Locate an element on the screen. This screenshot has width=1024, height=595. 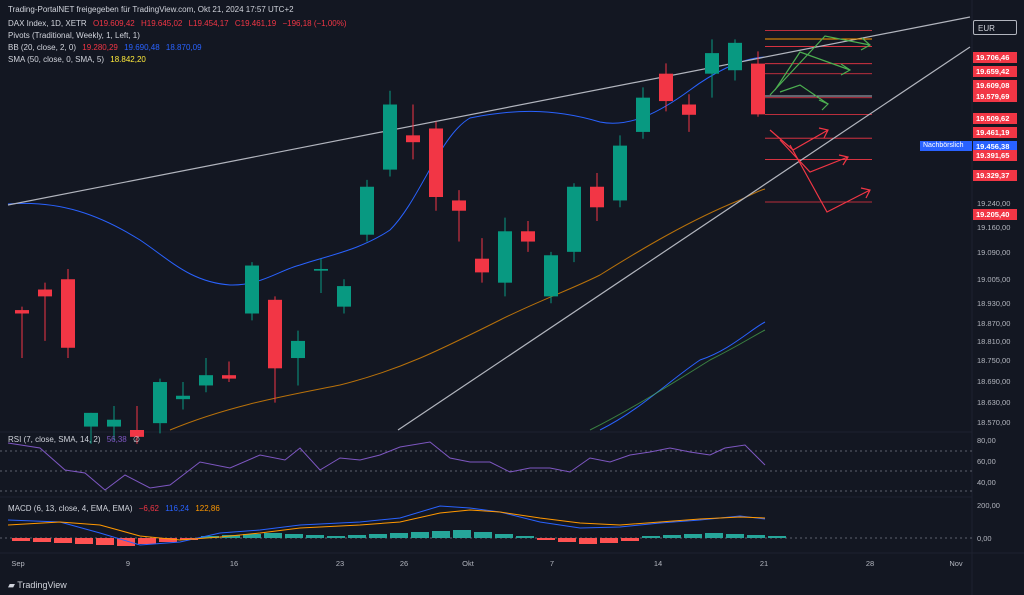
macd-axis-0: 0,00 is located at coordinates (984, 538).